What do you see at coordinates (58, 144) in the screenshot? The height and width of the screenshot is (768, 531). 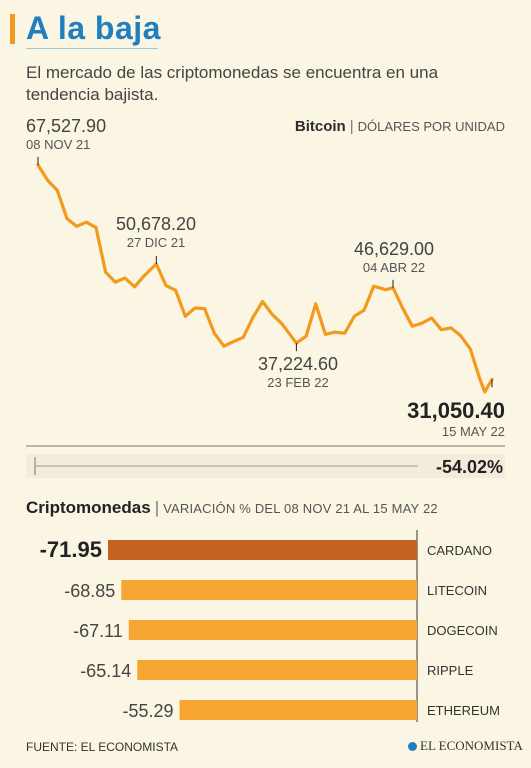 I see `annotation-date: 08 NOV 21` at bounding box center [58, 144].